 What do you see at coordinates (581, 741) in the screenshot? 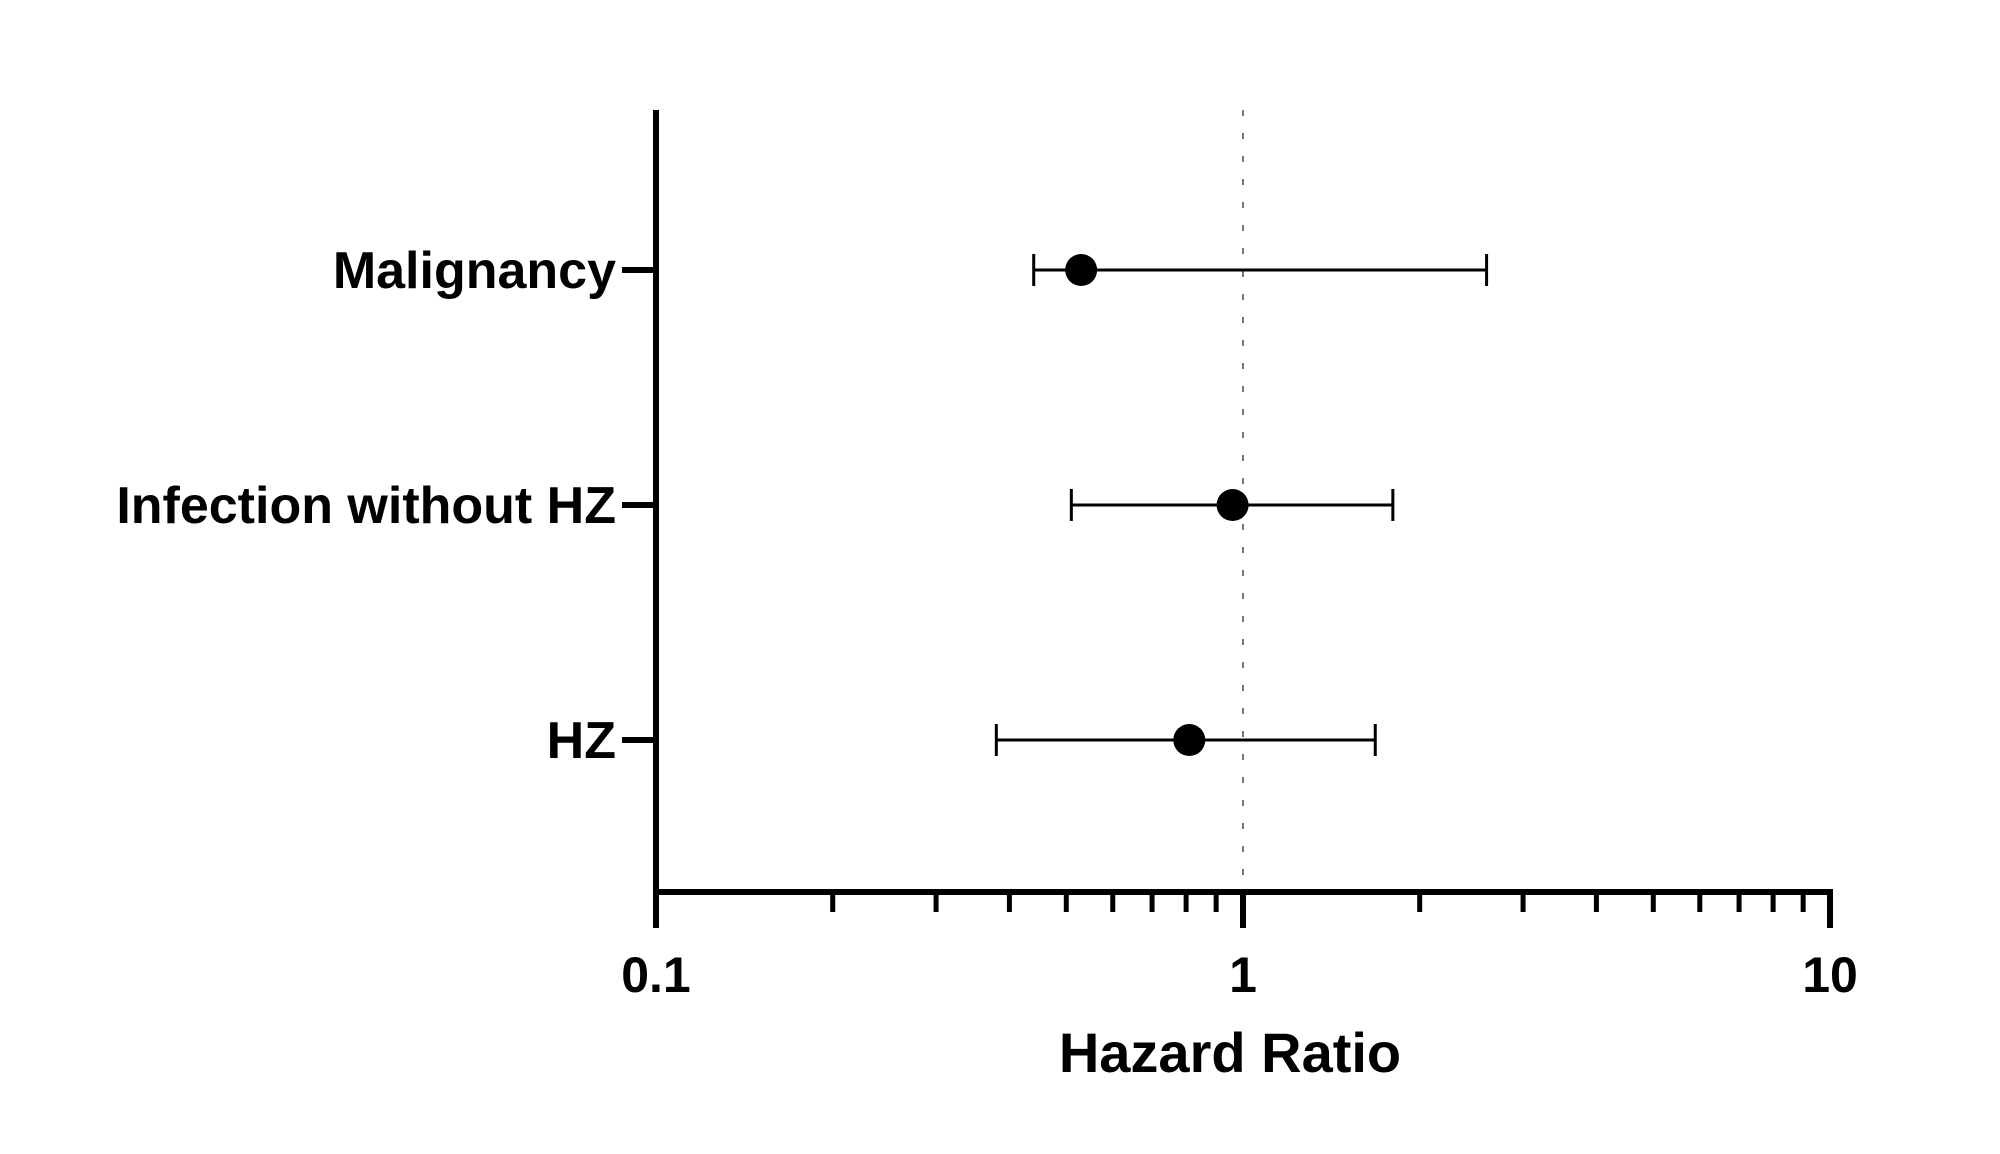
I see `y-category-label: HZ` at bounding box center [581, 741].